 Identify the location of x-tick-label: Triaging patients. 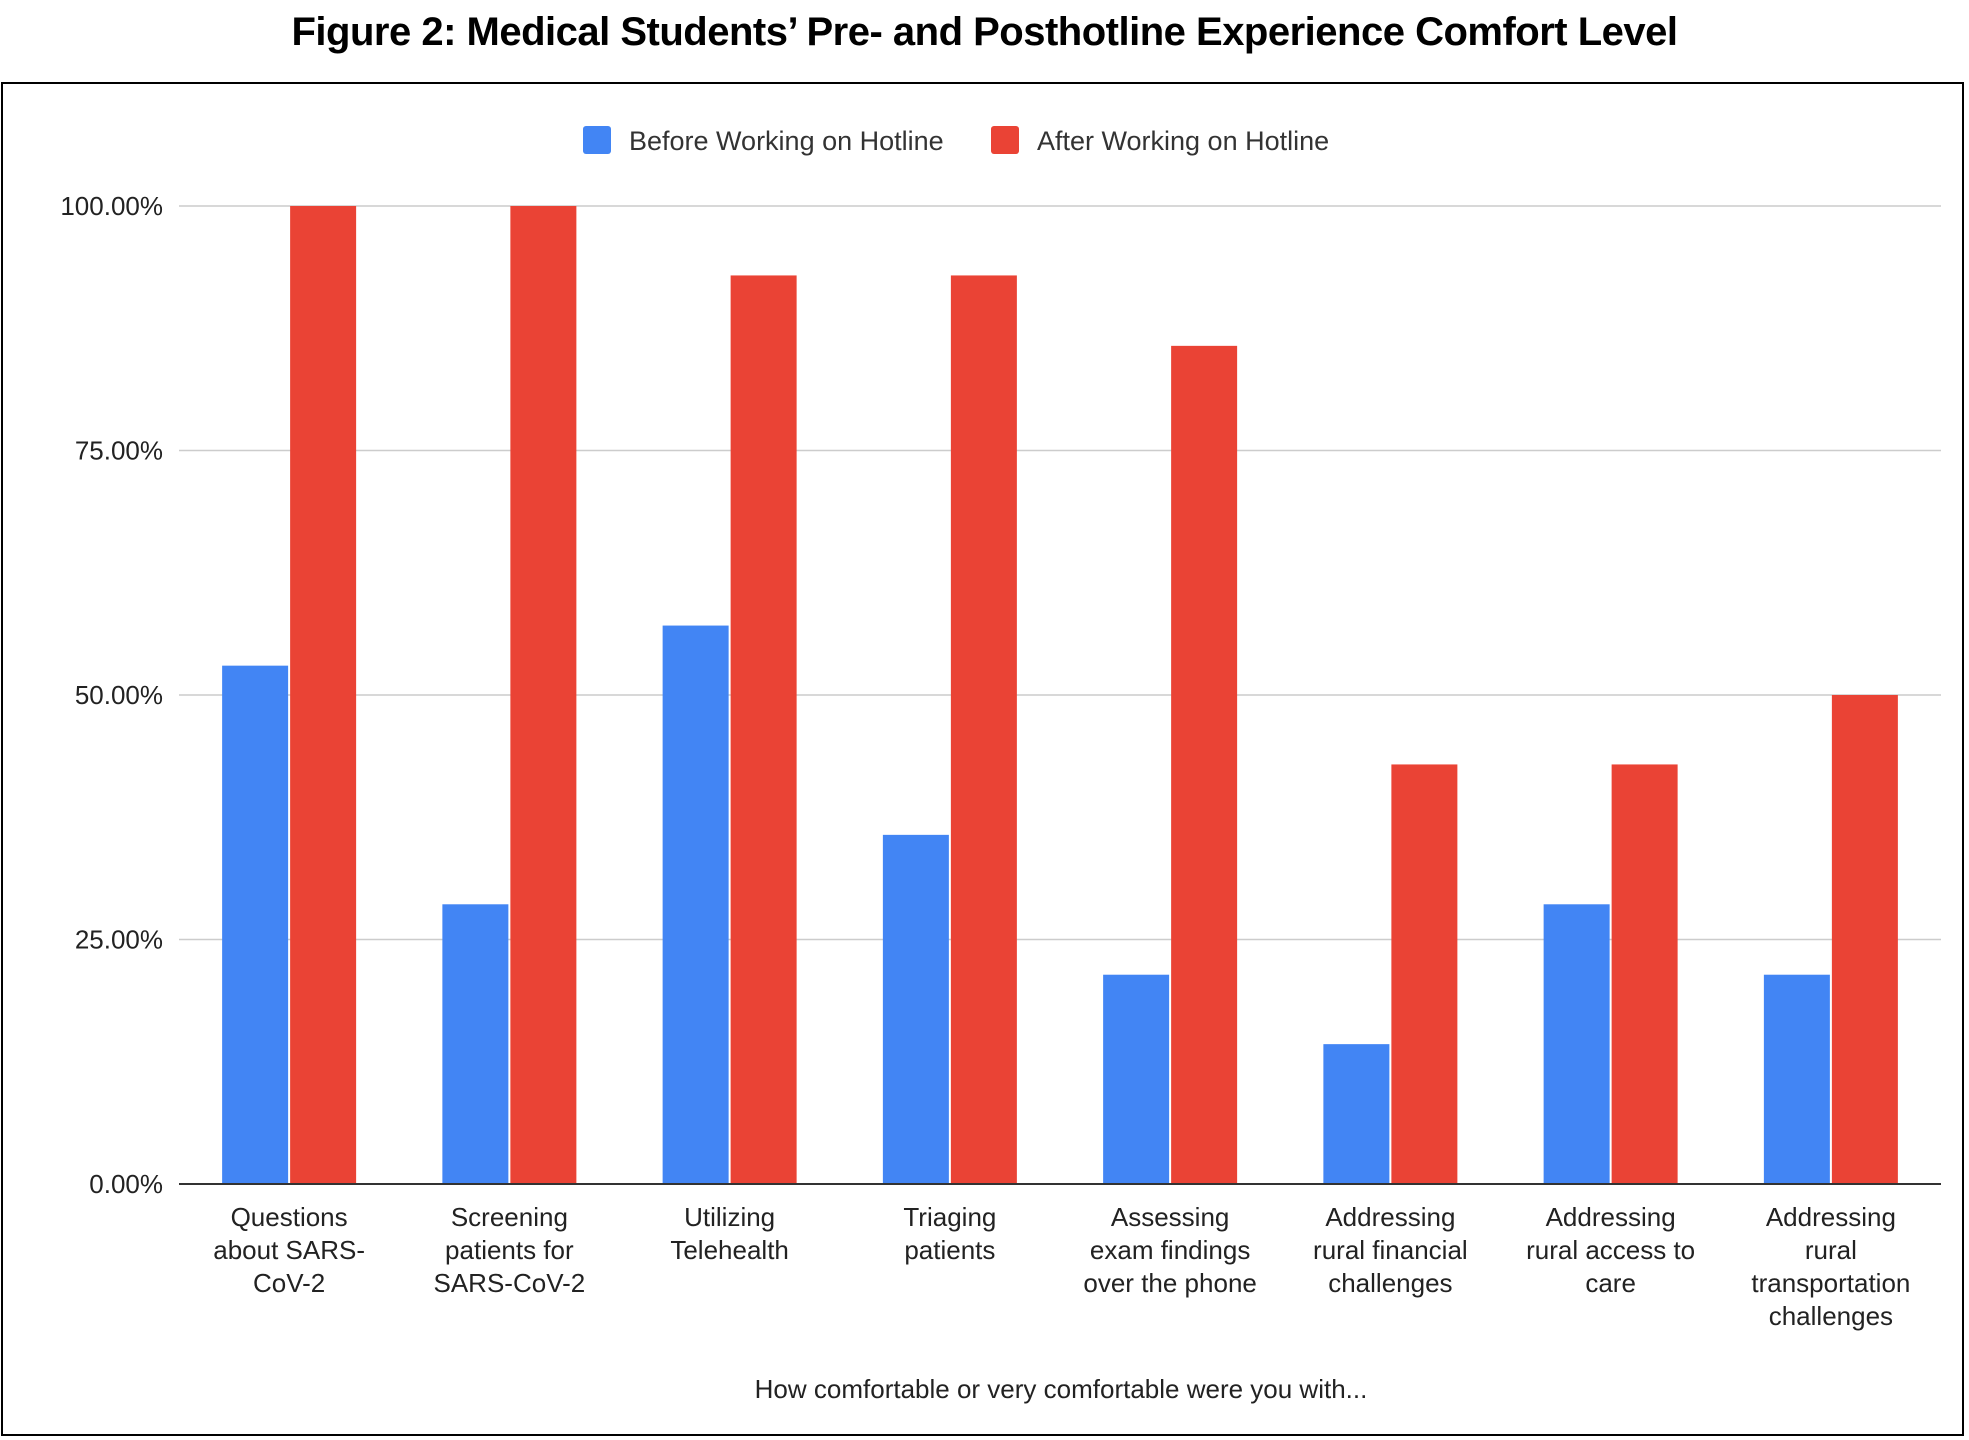
(949, 1233).